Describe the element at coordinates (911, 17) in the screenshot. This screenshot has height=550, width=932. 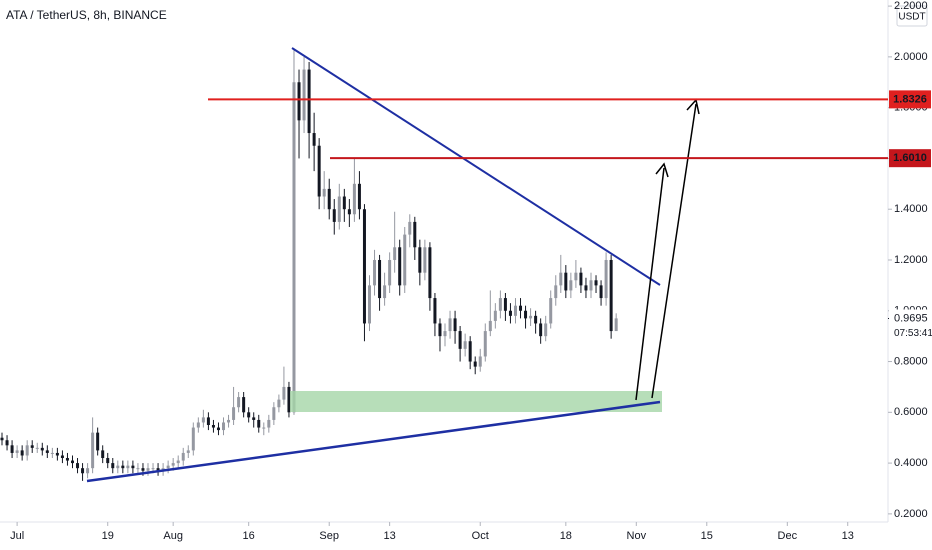
I see `currency: USDT` at that location.